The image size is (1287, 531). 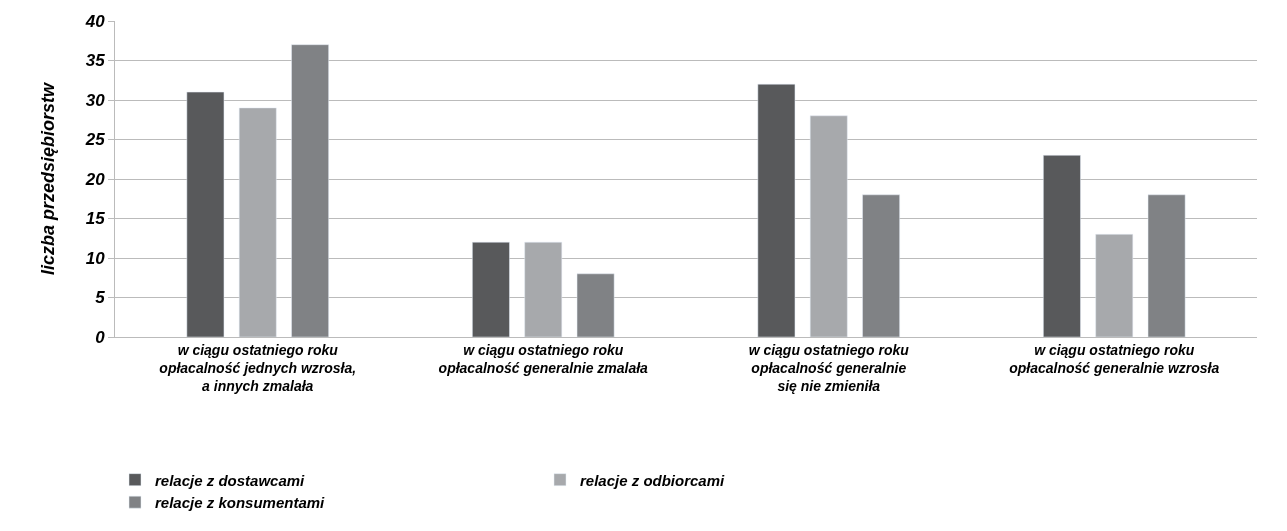 I want to click on legend-label: relacje z odbiorcami, so click(x=653, y=480).